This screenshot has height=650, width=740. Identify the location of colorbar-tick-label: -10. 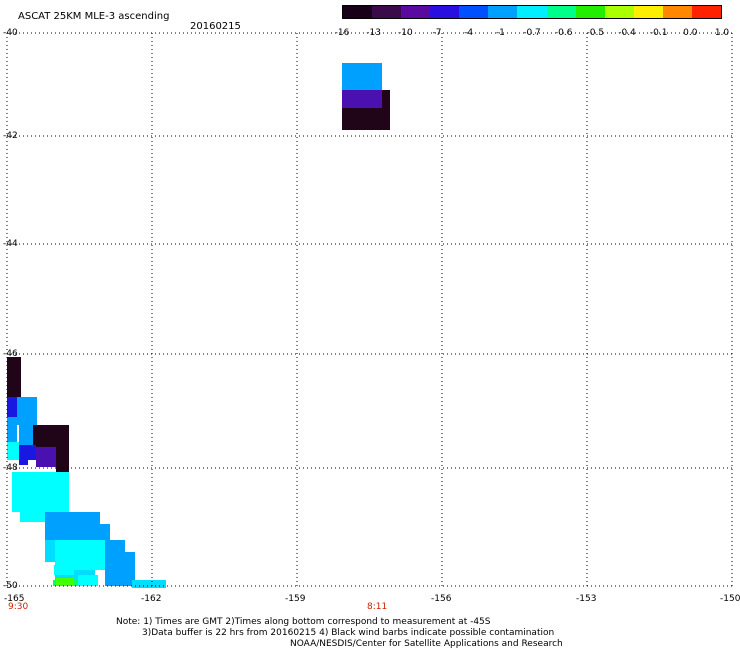
(405, 33).